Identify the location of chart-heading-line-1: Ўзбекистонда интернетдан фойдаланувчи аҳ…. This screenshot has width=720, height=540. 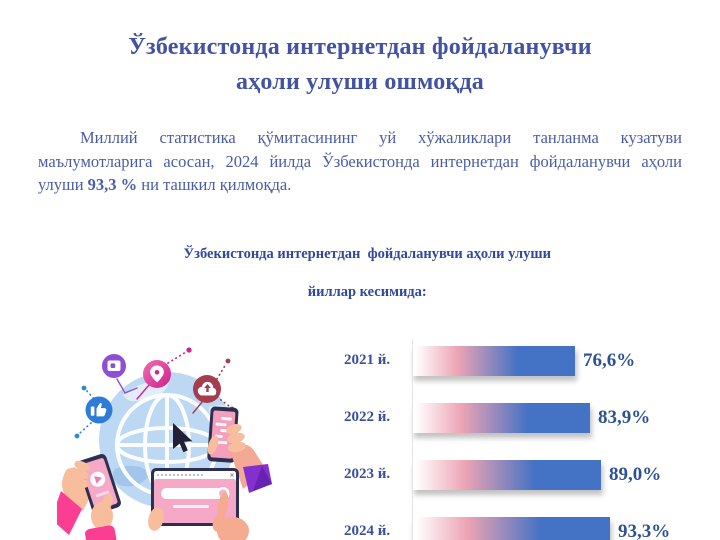
(367, 253).